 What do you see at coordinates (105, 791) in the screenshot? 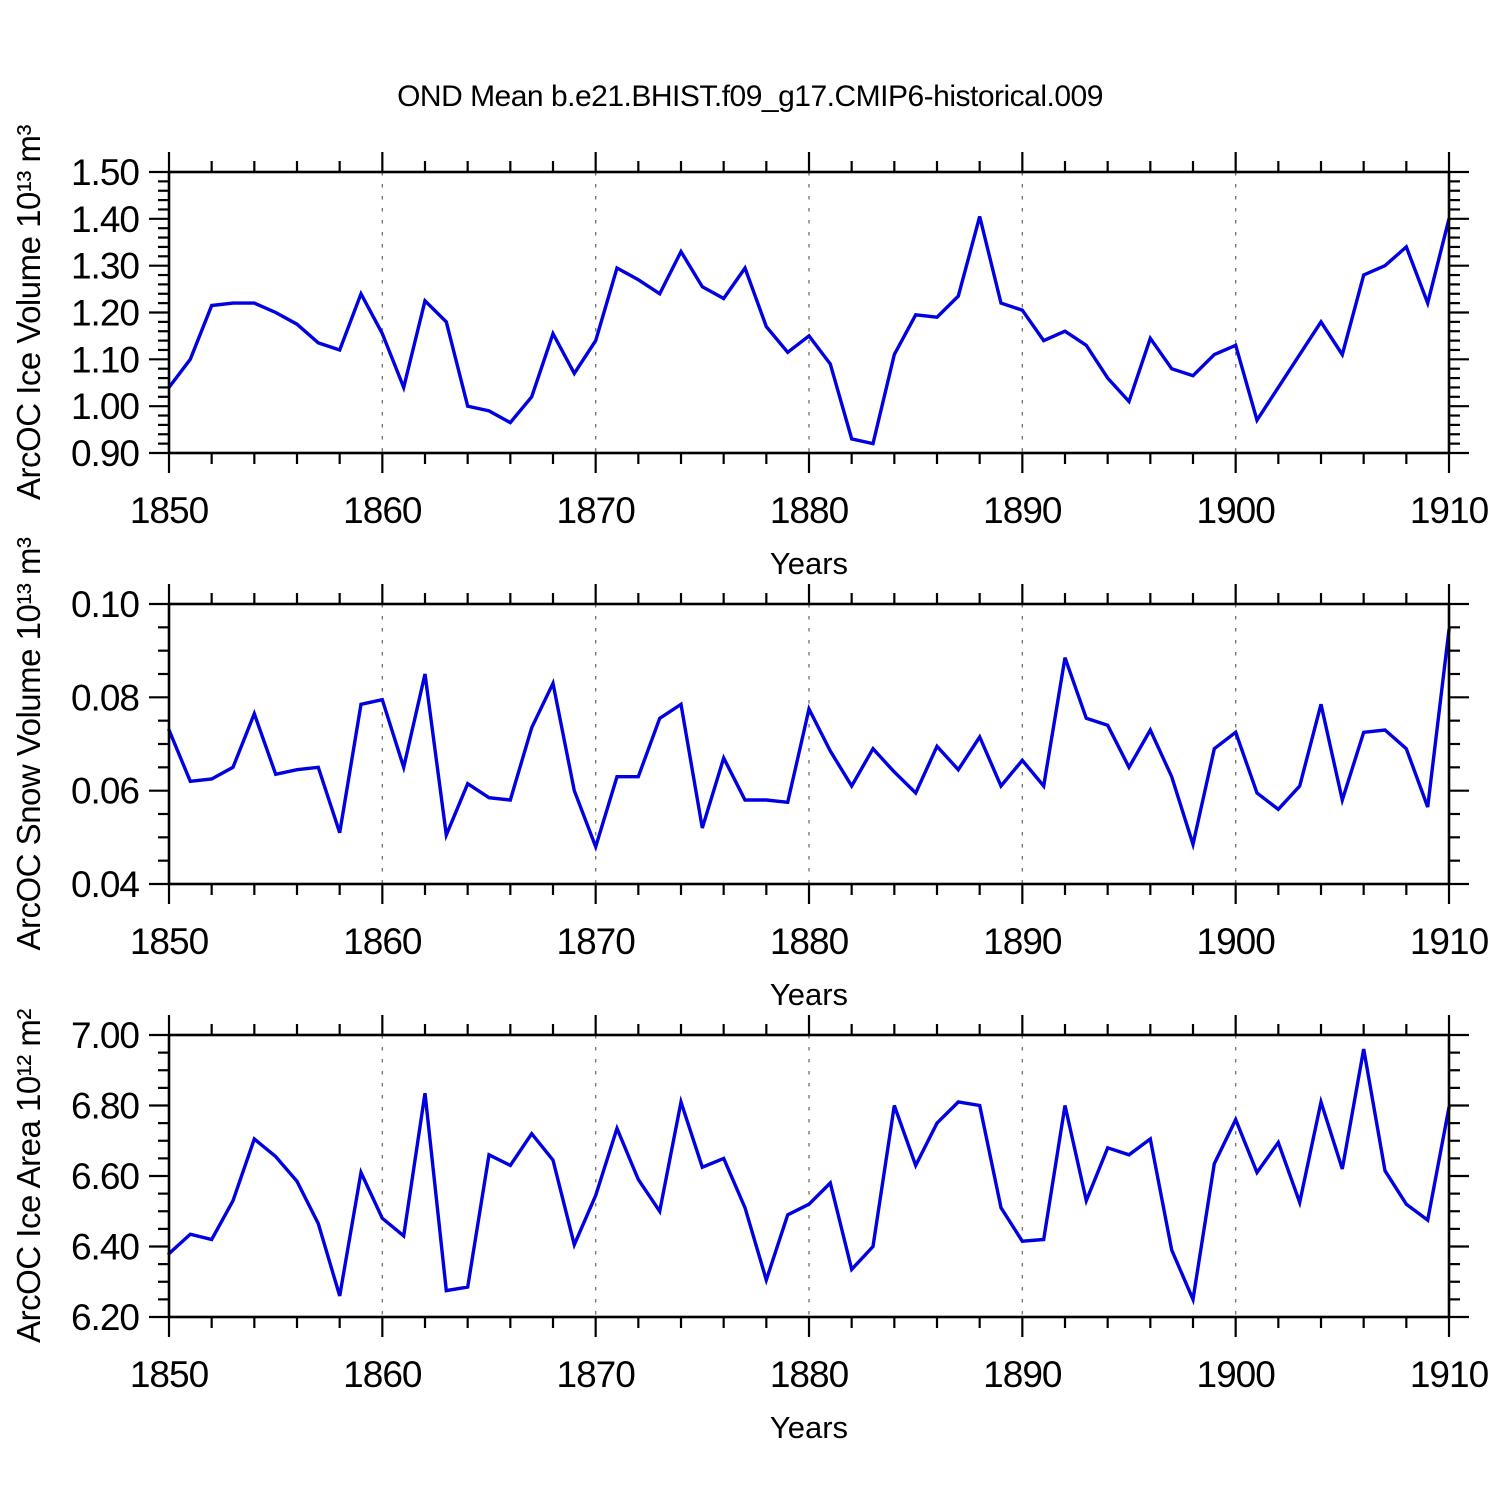
I see `y-tick-label: 0.06` at bounding box center [105, 791].